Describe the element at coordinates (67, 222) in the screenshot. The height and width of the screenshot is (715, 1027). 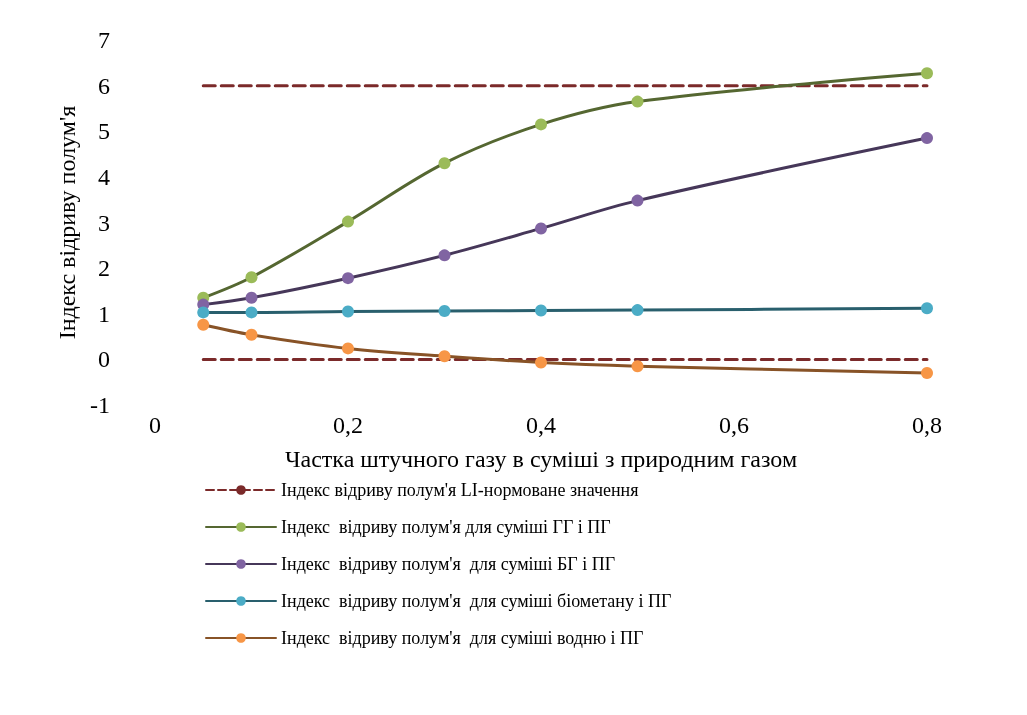
I see `y-axis-title: Індекс відриву полум'я` at that location.